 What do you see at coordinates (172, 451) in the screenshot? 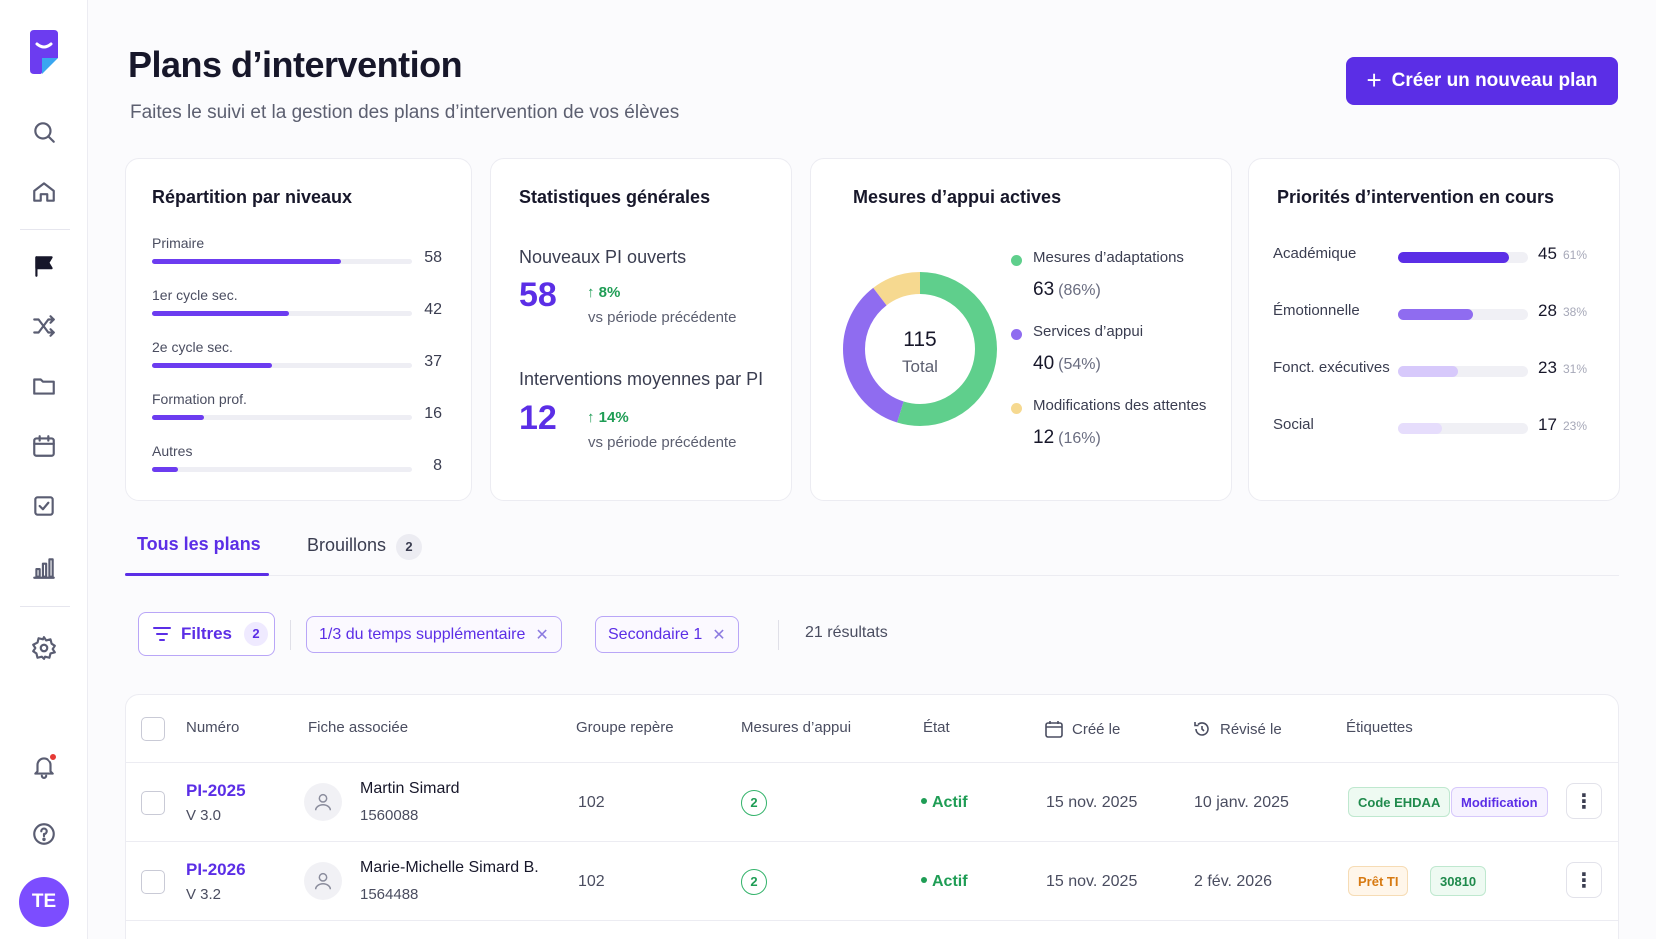
I see `level-label: Autres` at bounding box center [172, 451].